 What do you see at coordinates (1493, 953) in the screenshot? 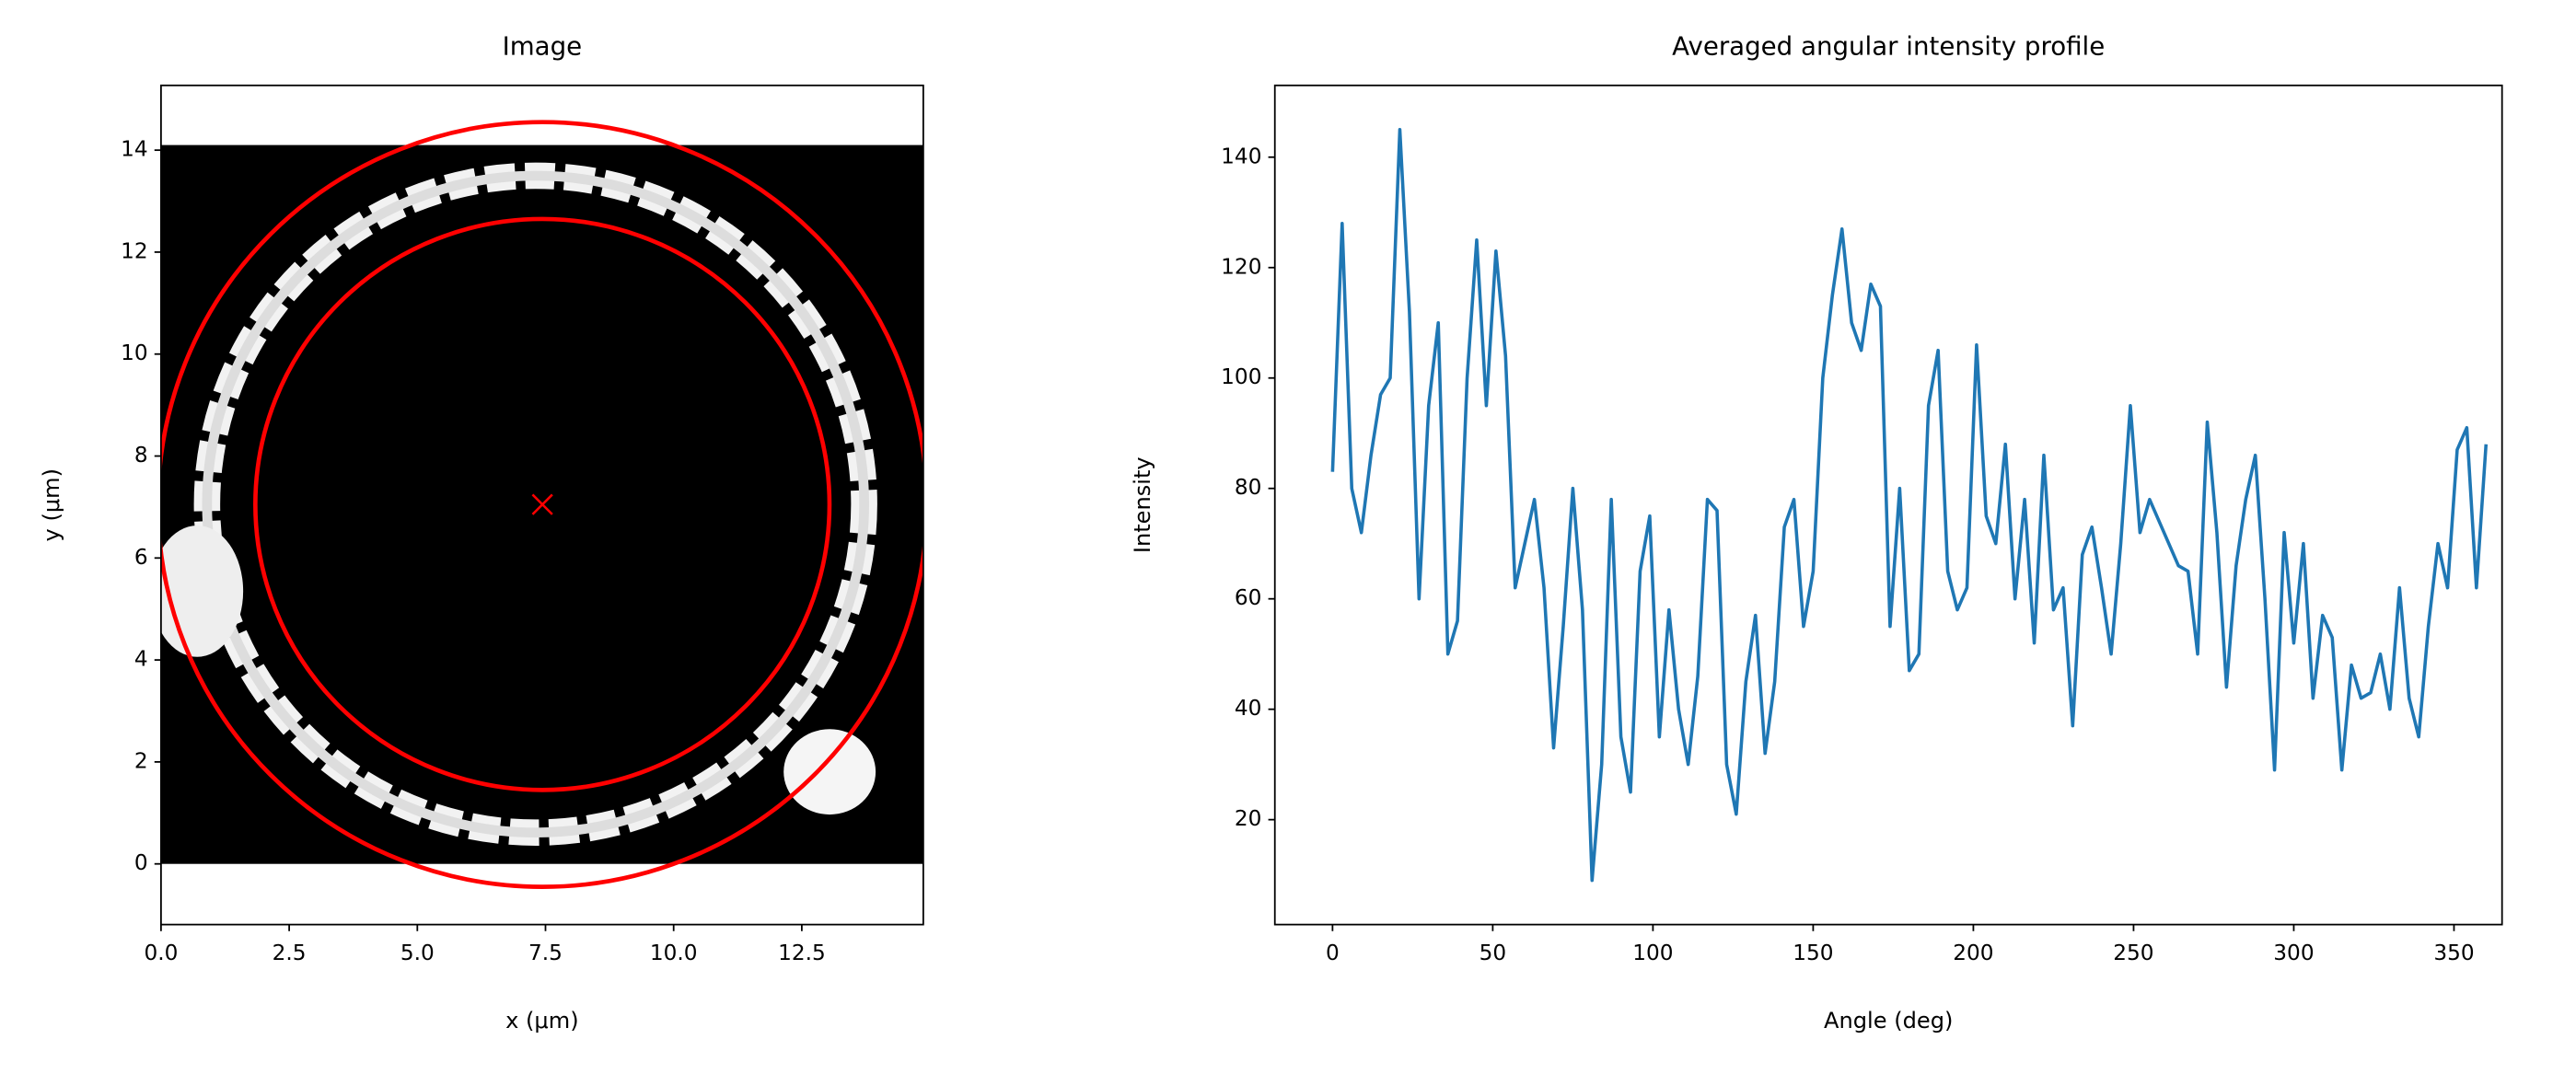
I see `x-tick-label: 50` at bounding box center [1493, 953].